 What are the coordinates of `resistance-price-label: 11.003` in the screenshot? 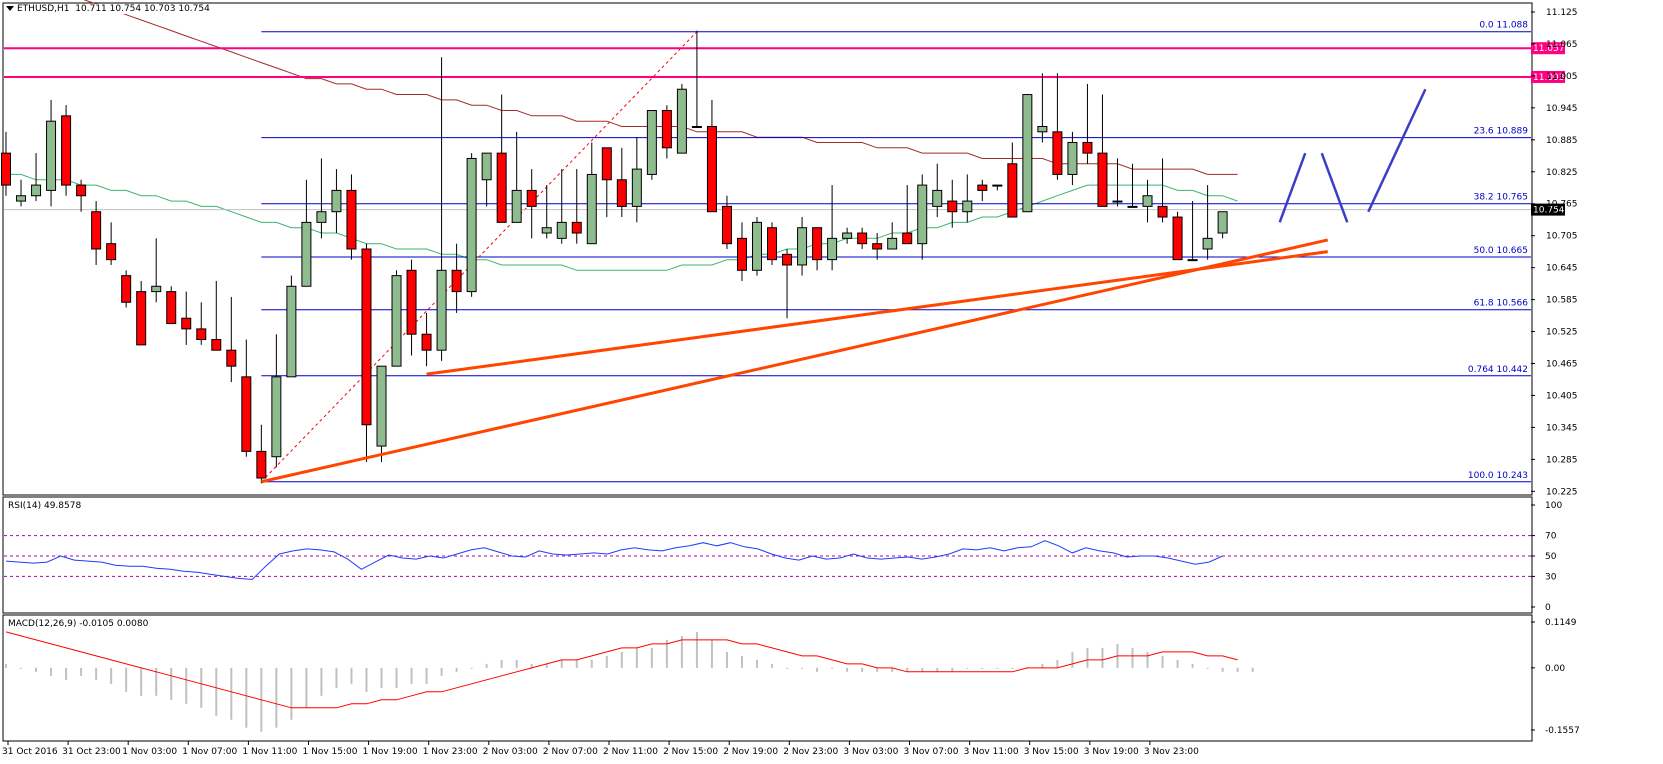 It's located at (1549, 78).